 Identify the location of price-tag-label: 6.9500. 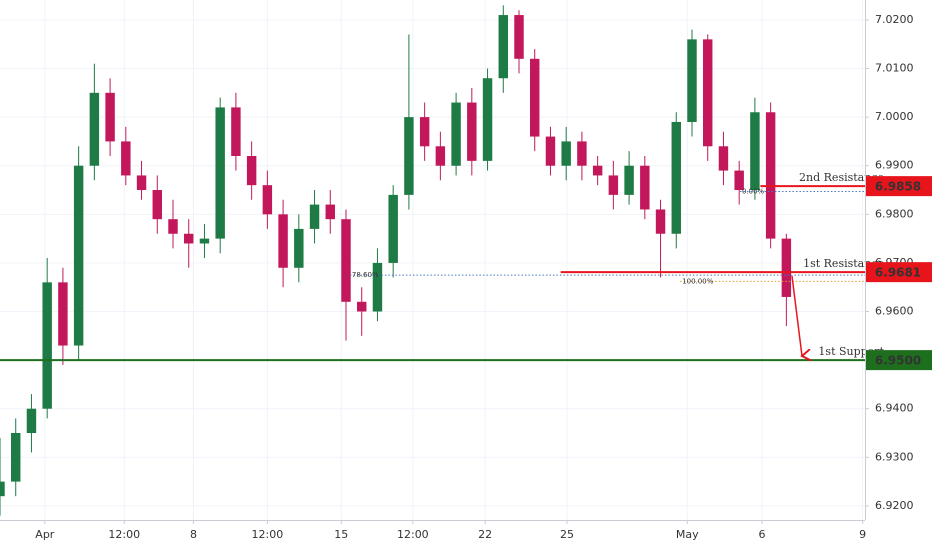
(898, 361).